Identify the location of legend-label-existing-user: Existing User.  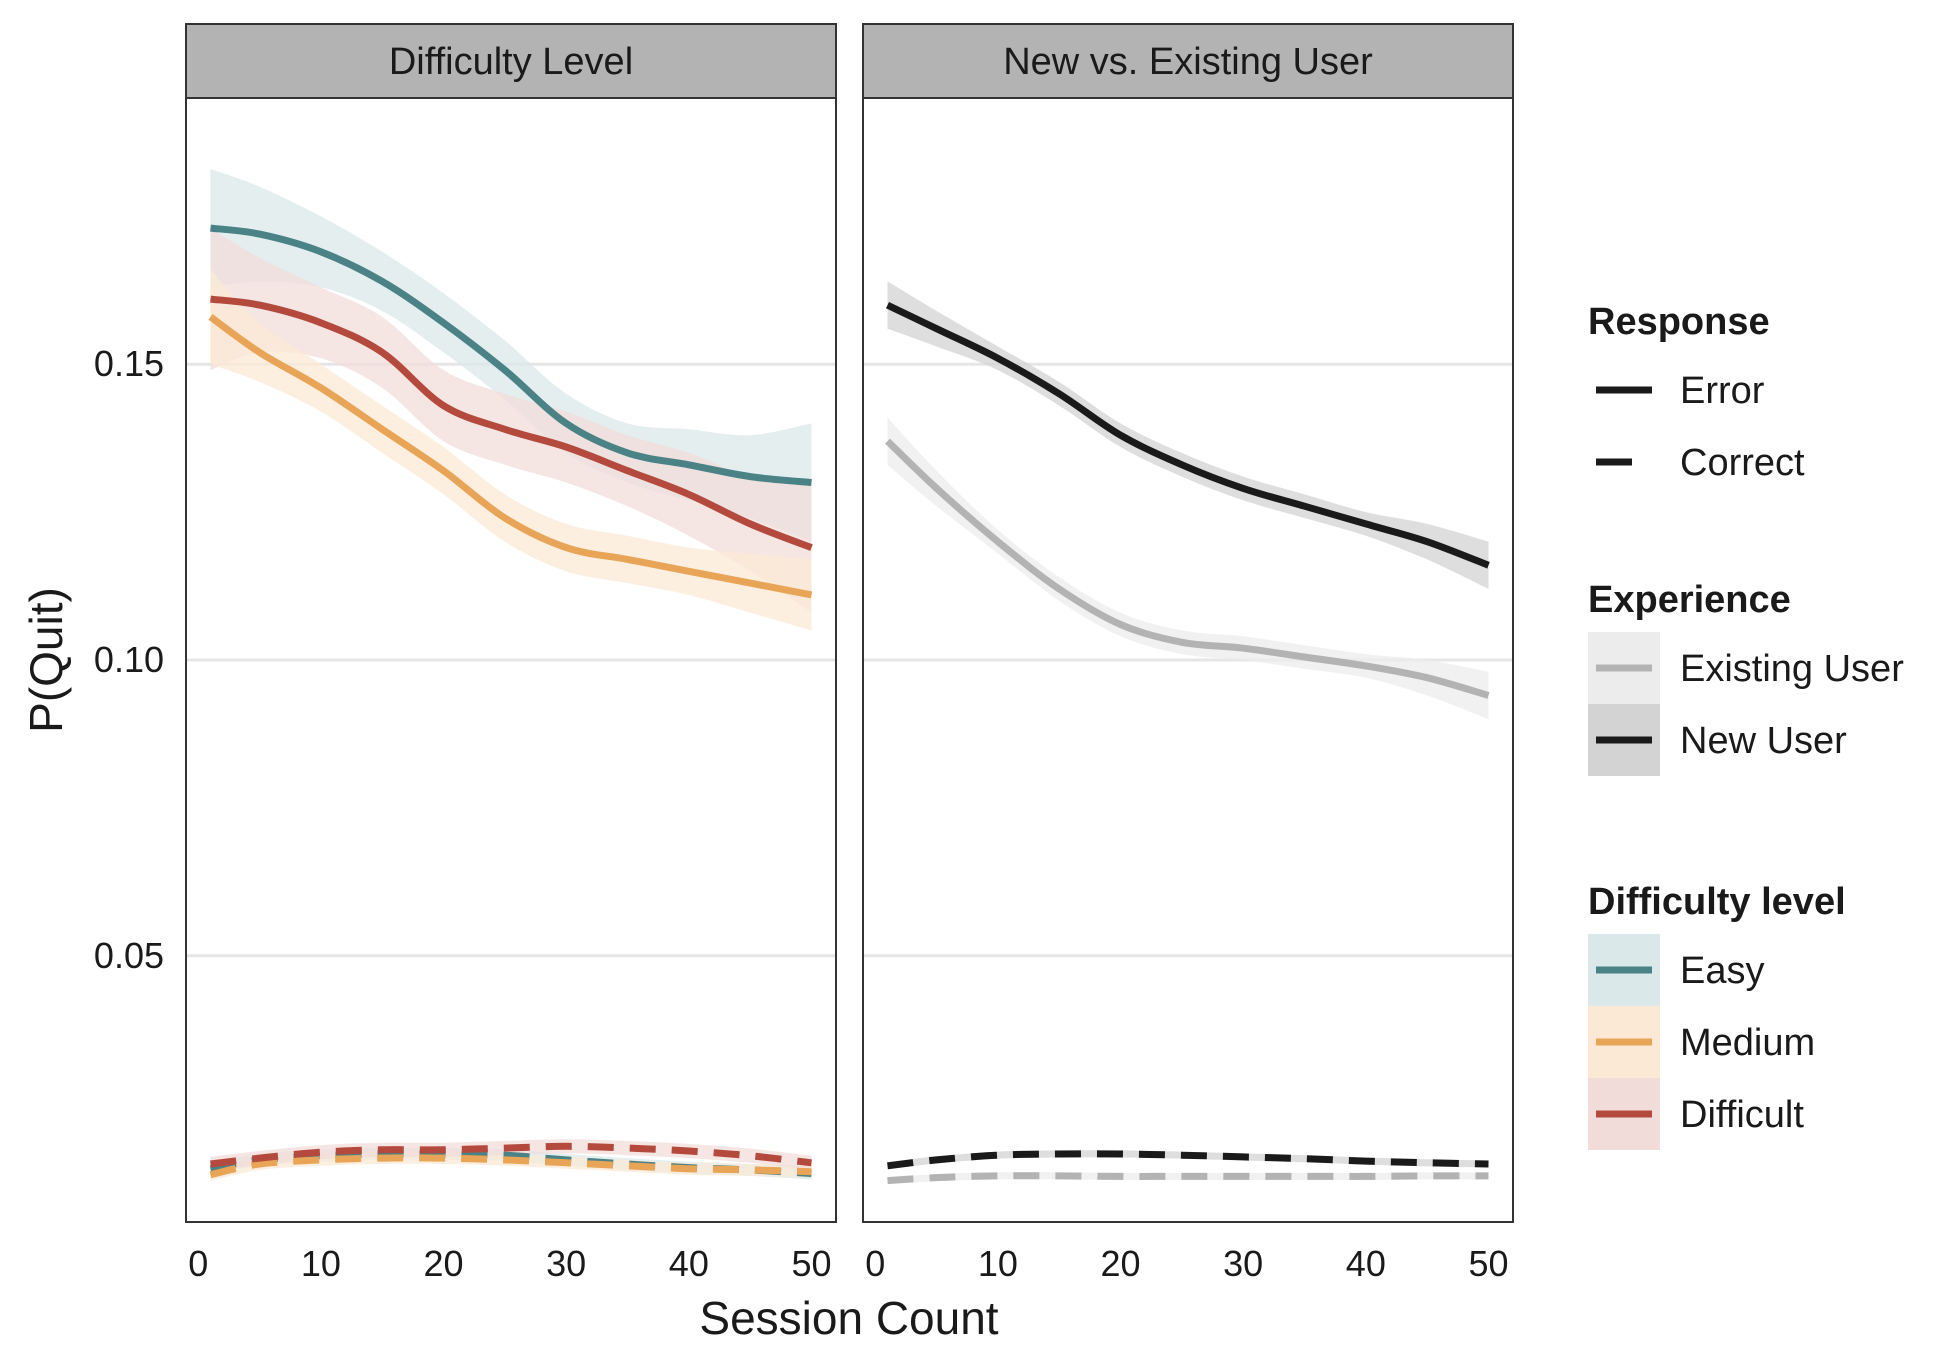
(1792, 669).